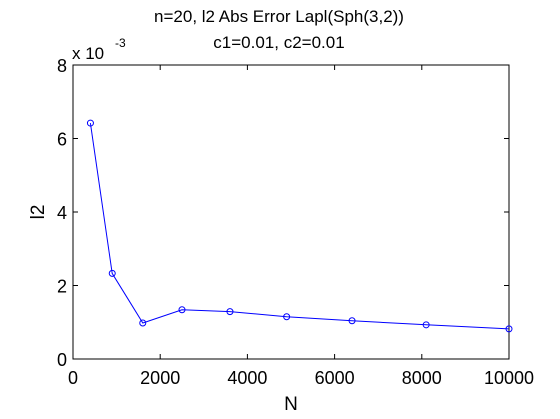  What do you see at coordinates (278, 42) in the screenshot?
I see `chart-title-line2: c1=0.01, c2=0.01` at bounding box center [278, 42].